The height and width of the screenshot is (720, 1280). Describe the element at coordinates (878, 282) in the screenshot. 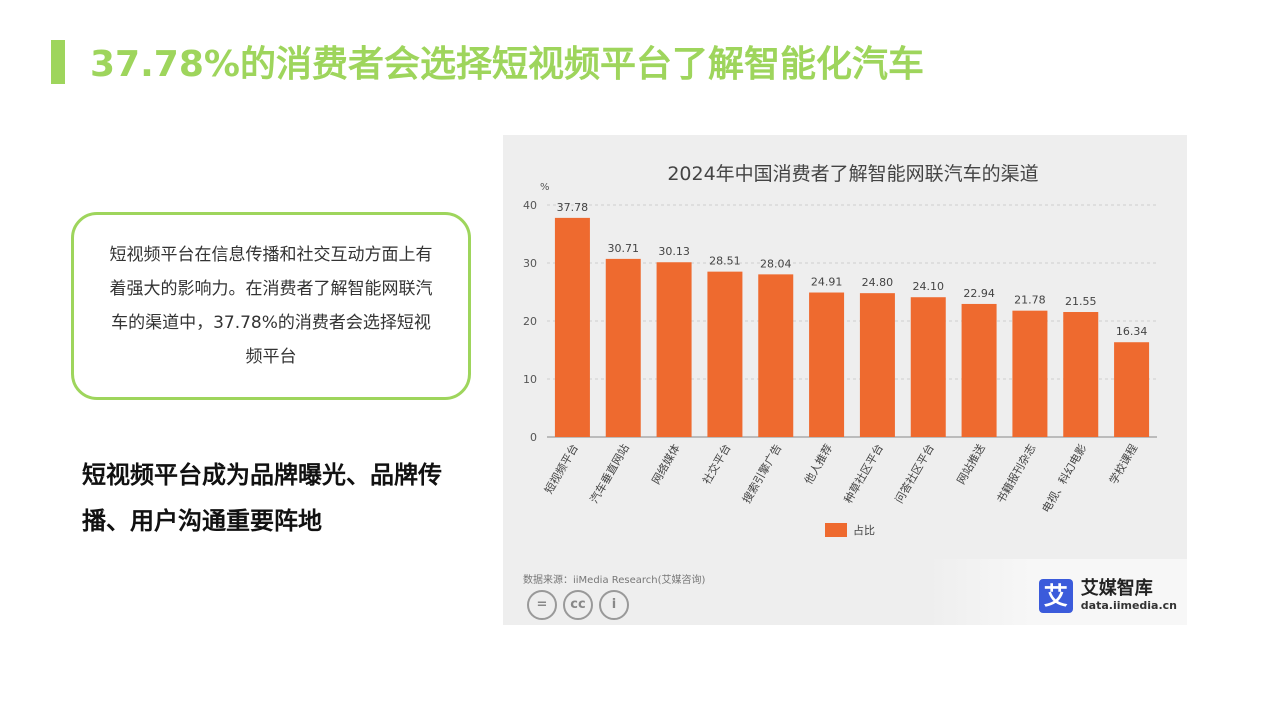

I see `data-label: 24.80` at that location.